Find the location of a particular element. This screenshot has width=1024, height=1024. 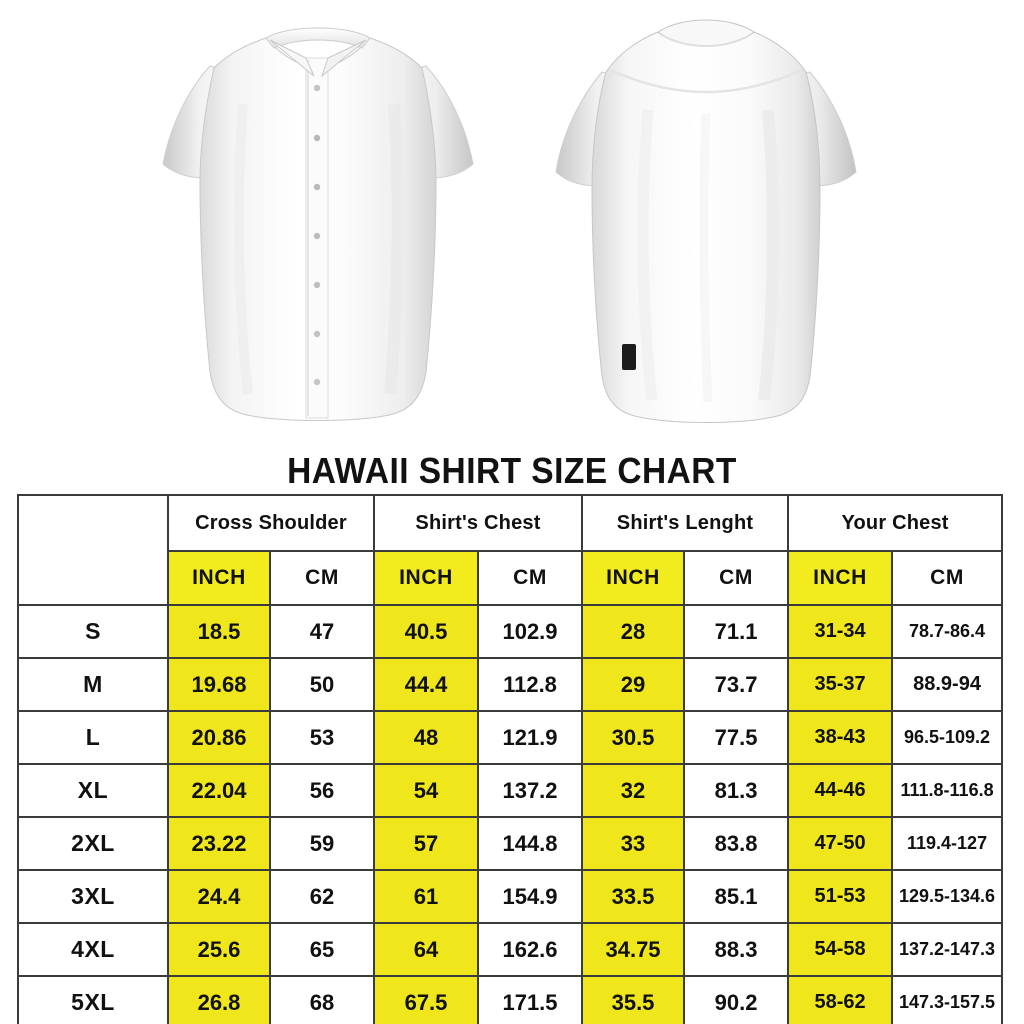

row-size-label: 4XL is located at coordinates (93, 949).